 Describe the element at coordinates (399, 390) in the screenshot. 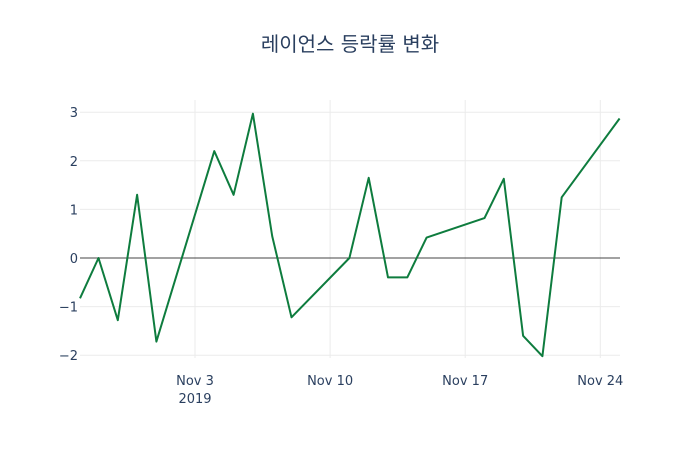

I see `x-axis-ticks: Nov 3 2019 Nov 10 Nov 17 Nov 24` at that location.